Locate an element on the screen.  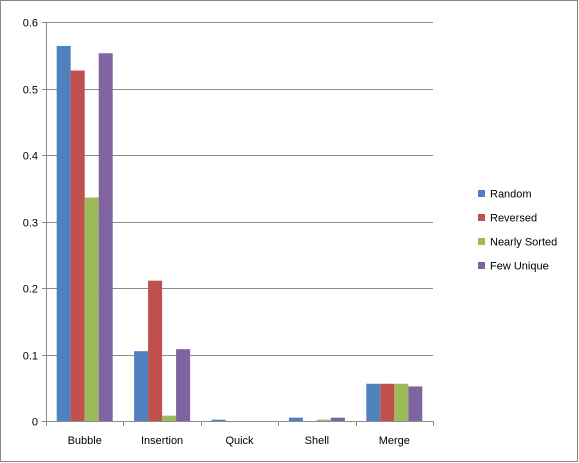
bar-reversed-insertion is located at coordinates (155, 350).